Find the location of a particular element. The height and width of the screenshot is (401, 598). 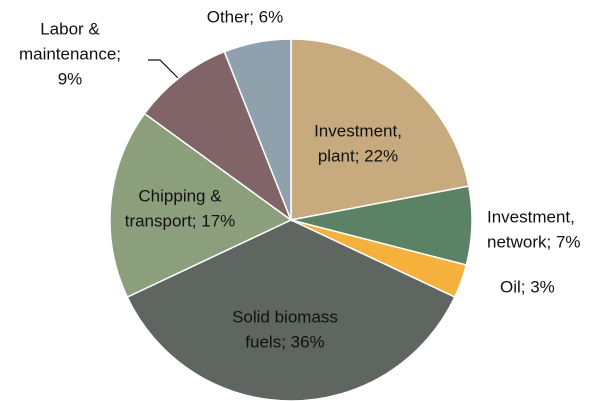

leader-line is located at coordinates (163, 69).